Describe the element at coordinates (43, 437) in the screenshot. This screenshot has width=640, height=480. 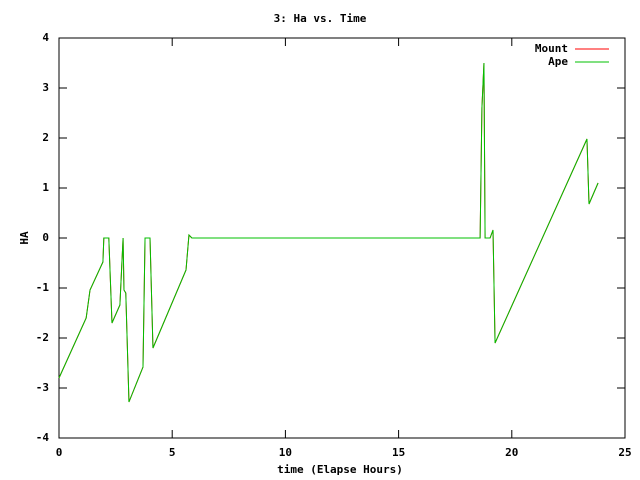
I see `y-tick-label: -4` at that location.